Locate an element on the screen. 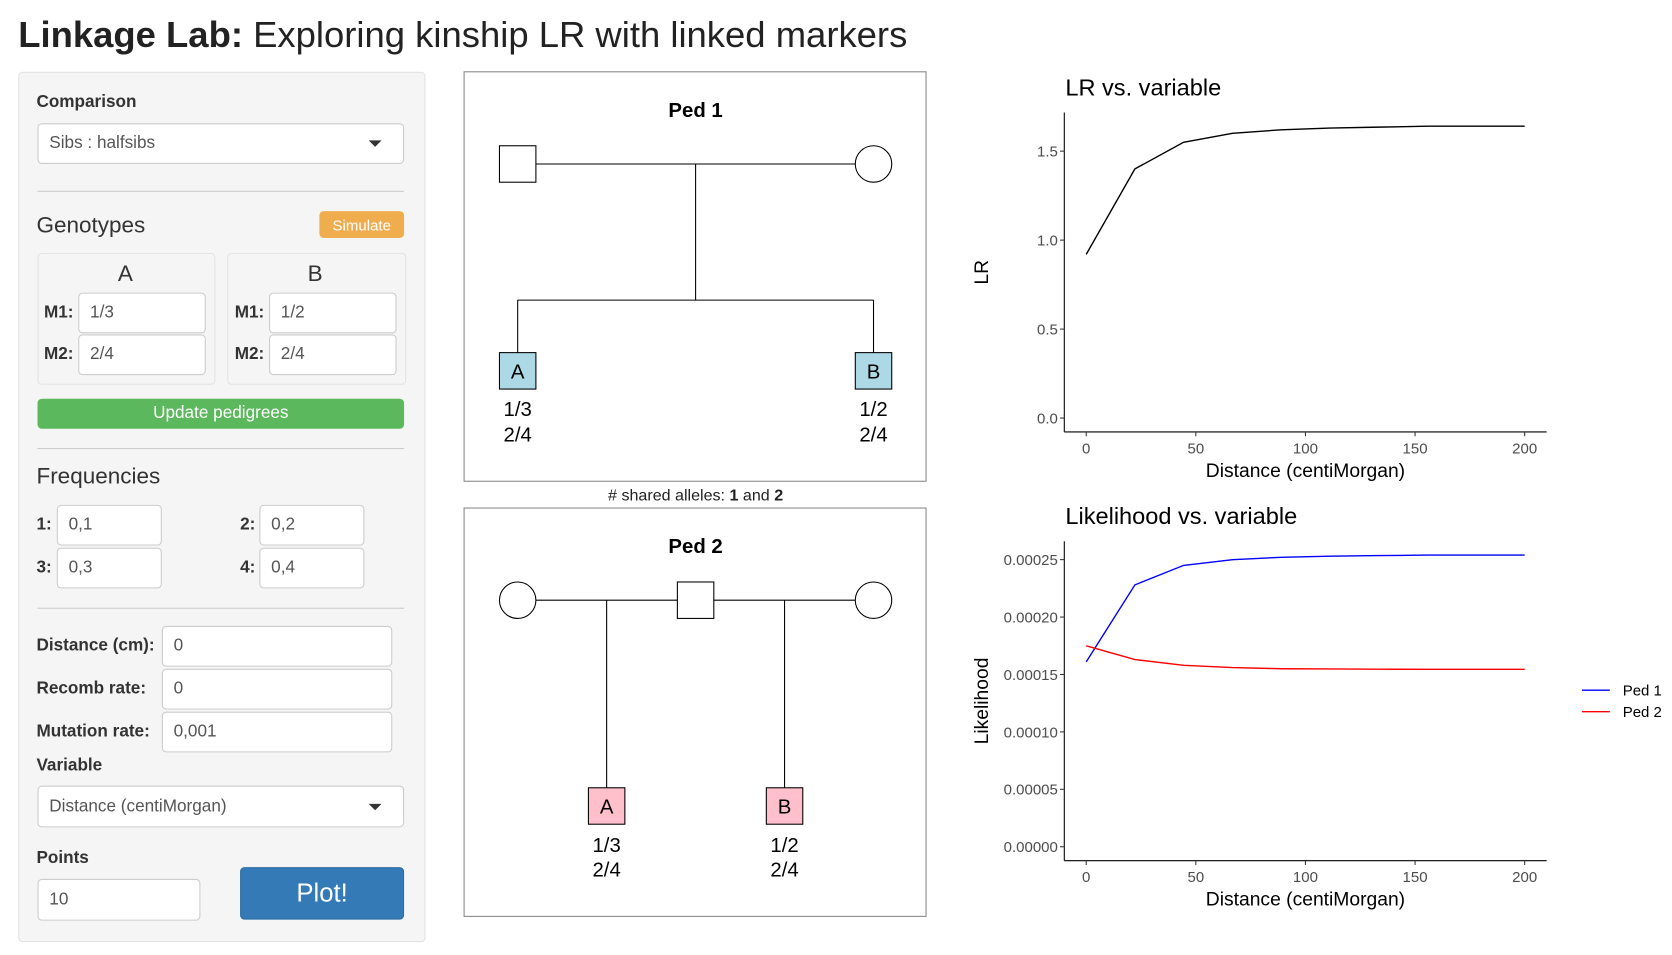  label: 4: is located at coordinates (248, 567).